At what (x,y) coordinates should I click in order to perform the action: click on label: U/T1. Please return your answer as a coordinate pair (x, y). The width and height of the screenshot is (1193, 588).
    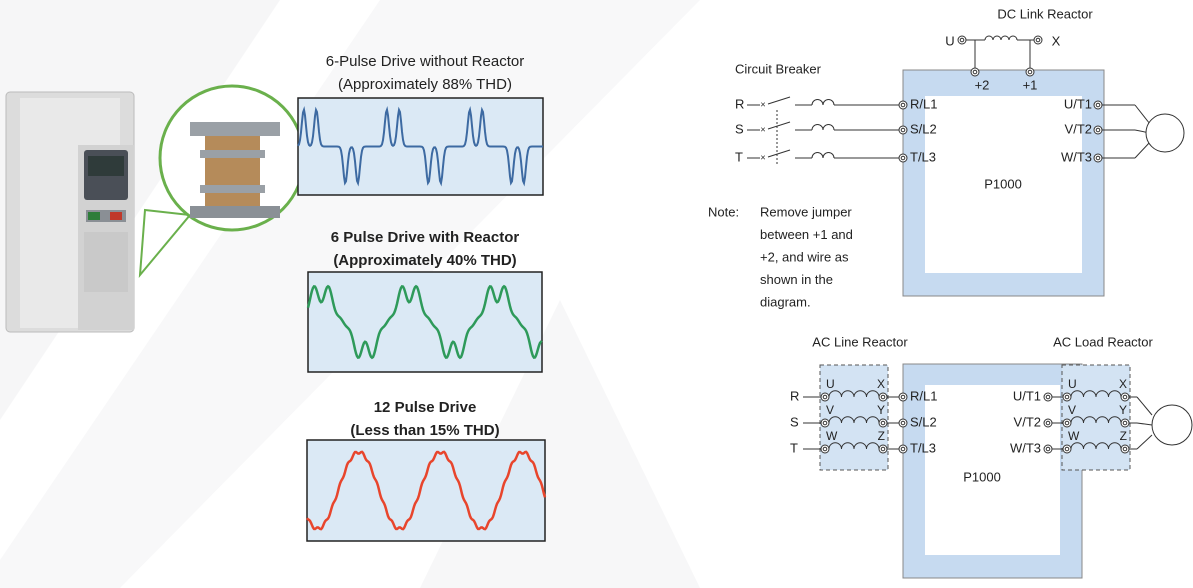
    Looking at the image, I should click on (1078, 103).